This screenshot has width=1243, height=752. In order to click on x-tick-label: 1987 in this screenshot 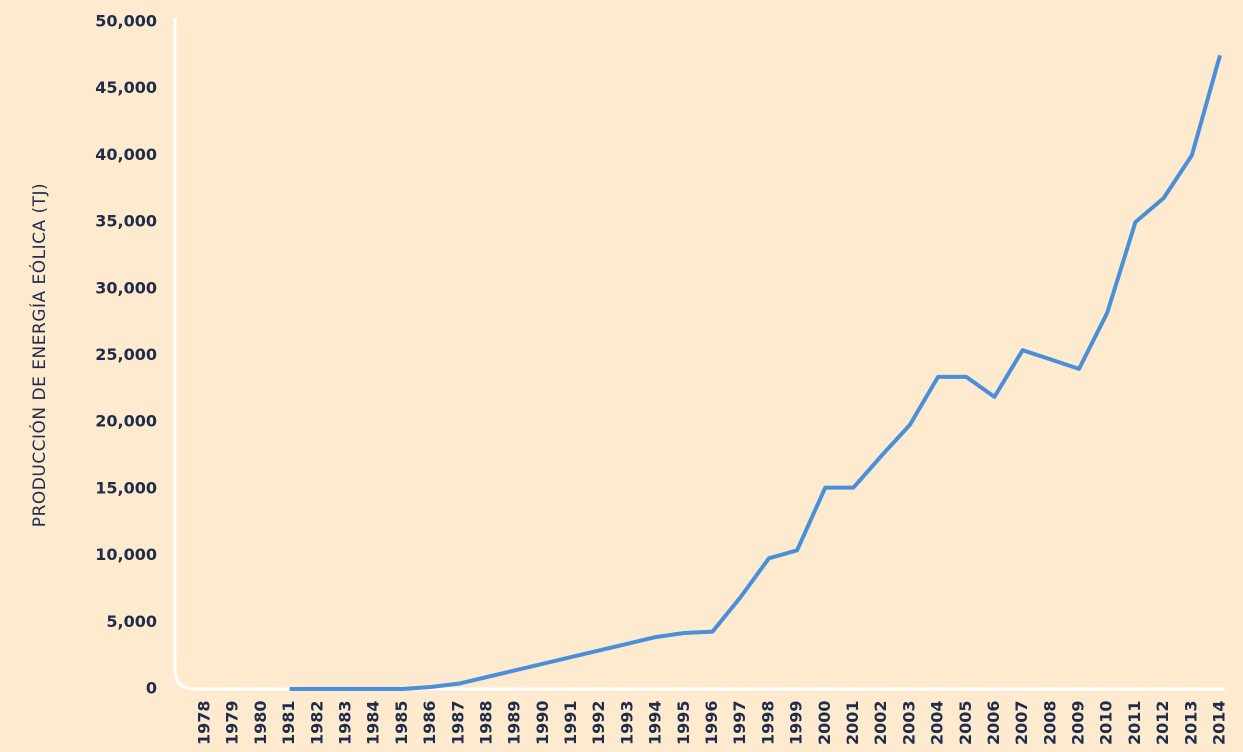, I will do `click(457, 722)`.